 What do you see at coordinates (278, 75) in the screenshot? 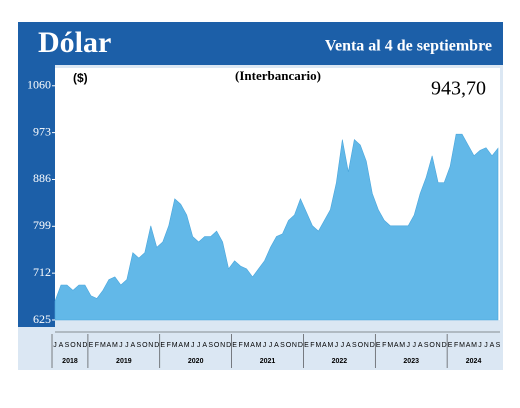
I see `caption: (Interbancario)` at bounding box center [278, 75].